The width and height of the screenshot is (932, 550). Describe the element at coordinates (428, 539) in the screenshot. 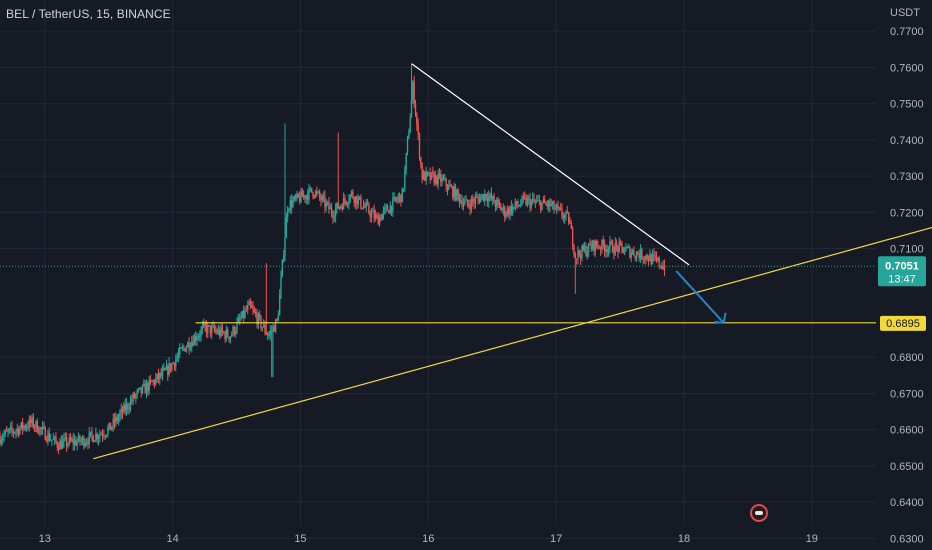

I see `time-axis: 13 14 15 16 17 18 19` at that location.